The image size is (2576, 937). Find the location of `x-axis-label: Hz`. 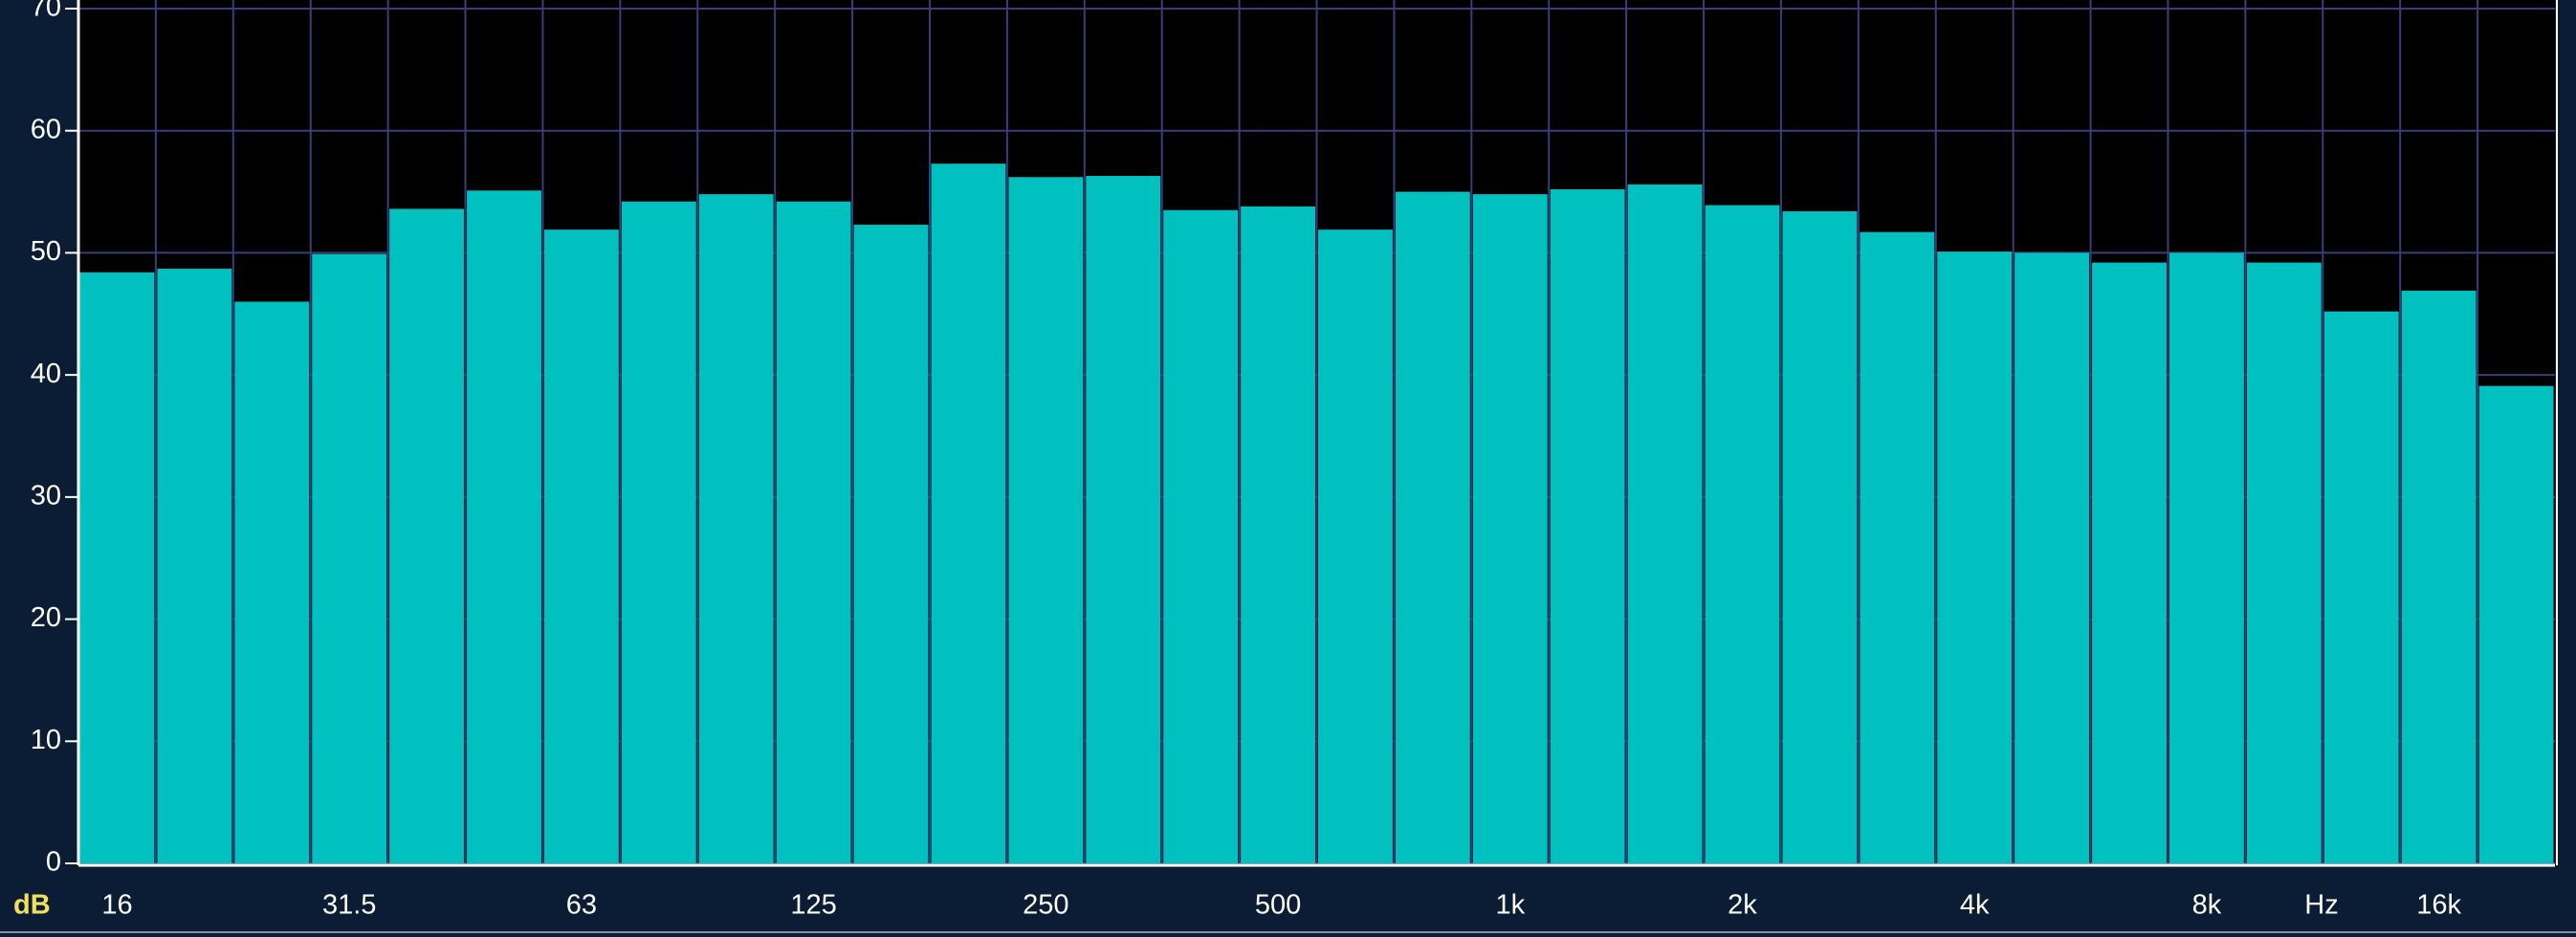

x-axis-label: Hz is located at coordinates (2321, 906).